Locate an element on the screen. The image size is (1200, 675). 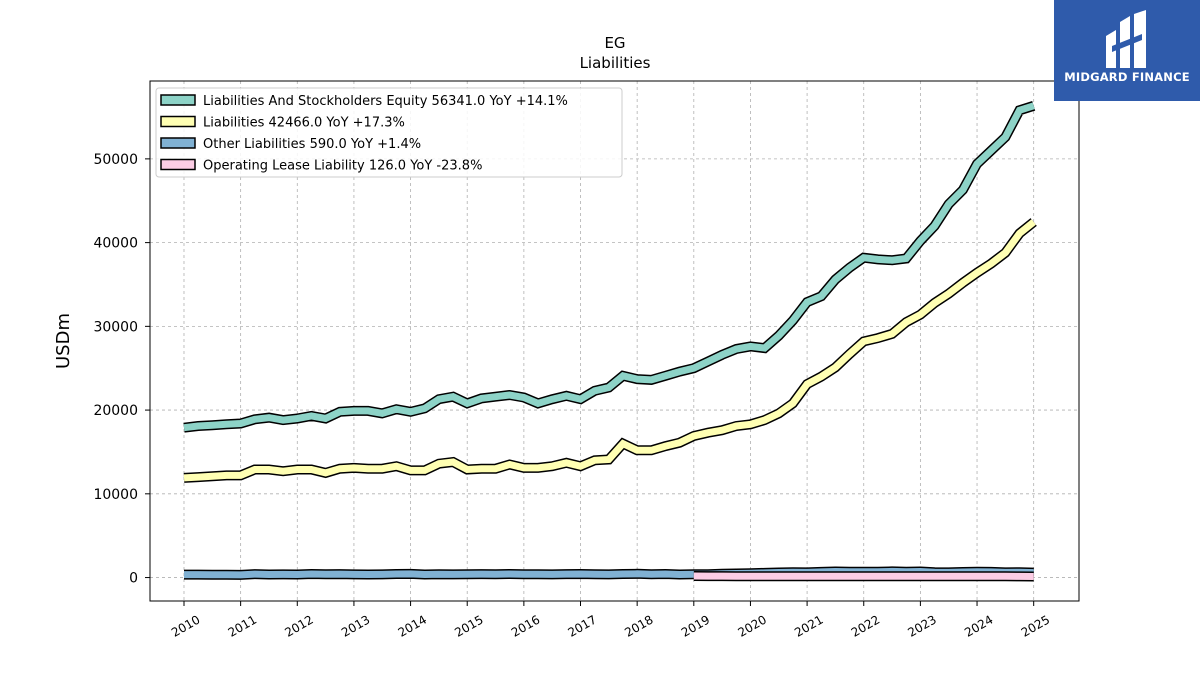
x-tick-label: 2017 is located at coordinates (582, 625).